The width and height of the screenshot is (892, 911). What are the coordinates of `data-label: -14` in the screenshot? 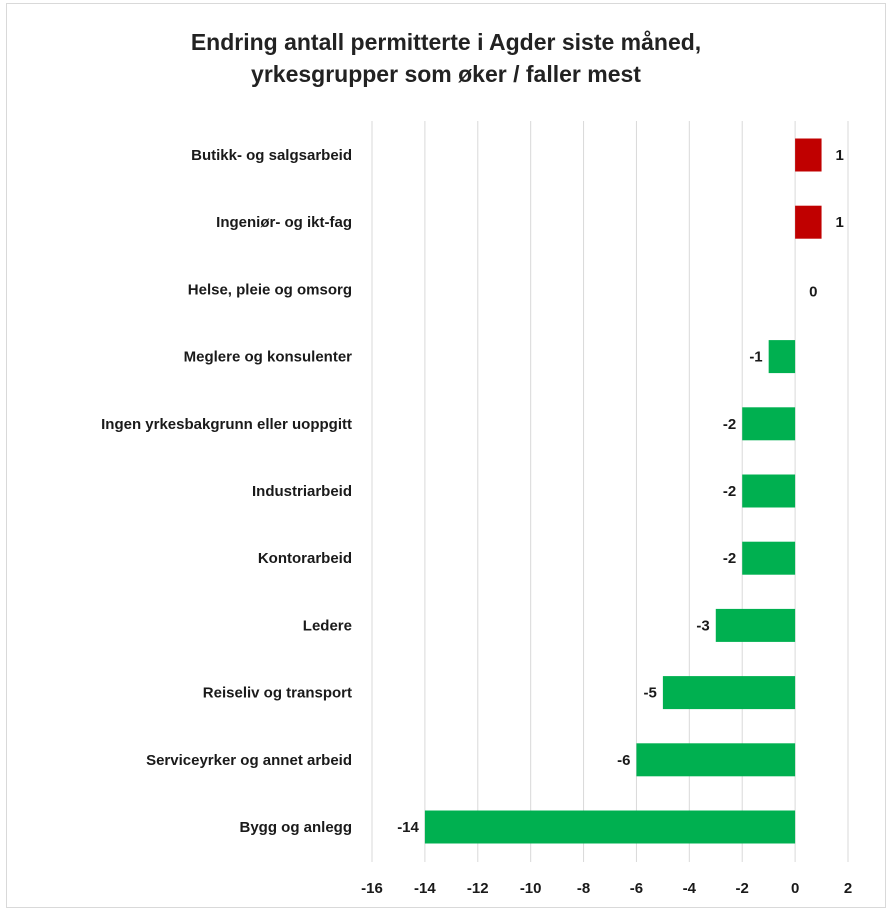 It's located at (408, 827).